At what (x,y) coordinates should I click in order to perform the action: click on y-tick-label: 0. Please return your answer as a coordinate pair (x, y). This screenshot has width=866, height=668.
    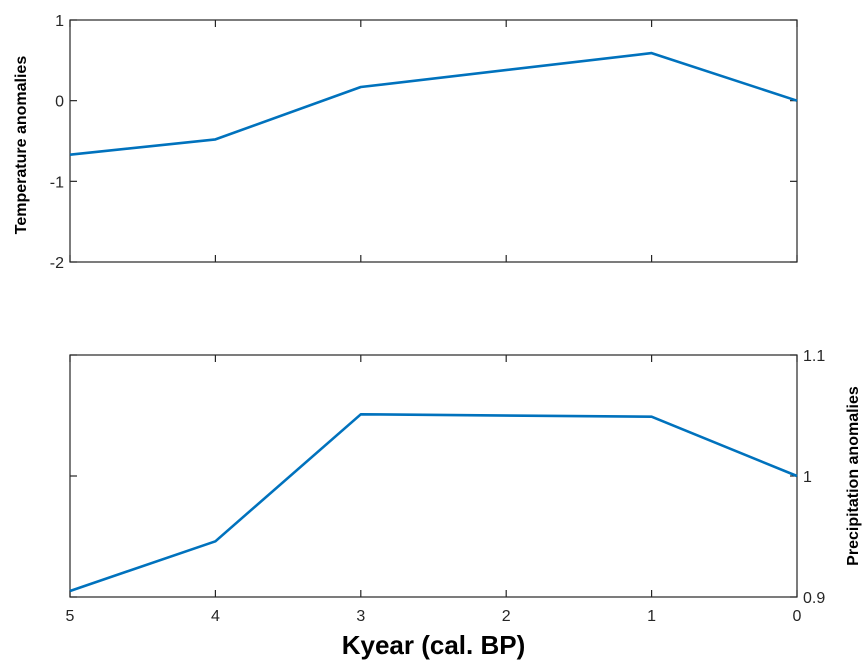
    Looking at the image, I should click on (59, 102).